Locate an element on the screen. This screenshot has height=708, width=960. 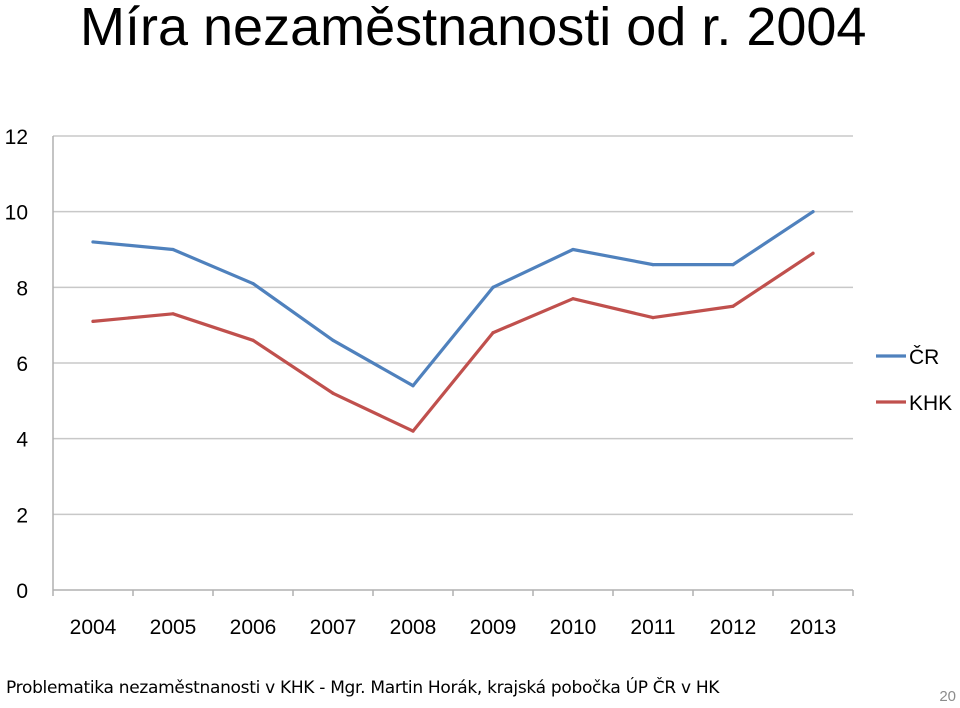
y-tick-labels: 0 2 4 6 8 10 12 is located at coordinates (17, 364).